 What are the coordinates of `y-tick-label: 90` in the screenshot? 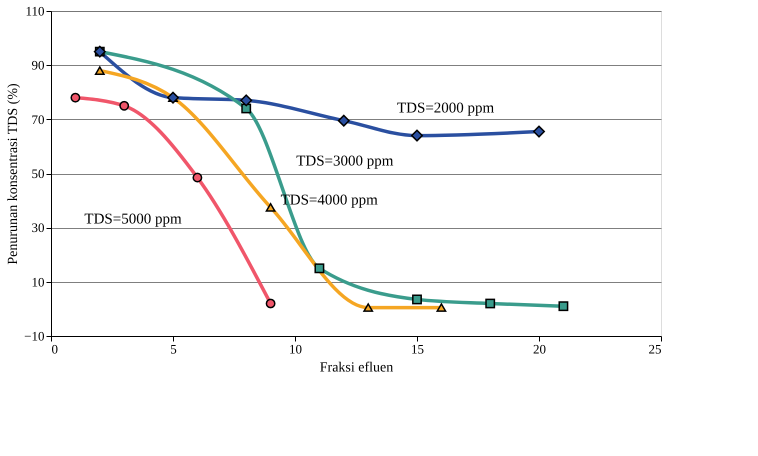 It's located at (38, 65).